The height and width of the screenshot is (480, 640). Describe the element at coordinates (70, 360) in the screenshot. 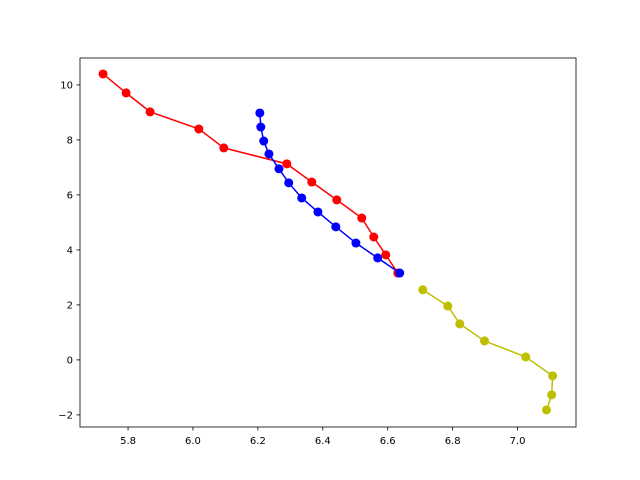

I see `y-tick-label: 0` at that location.